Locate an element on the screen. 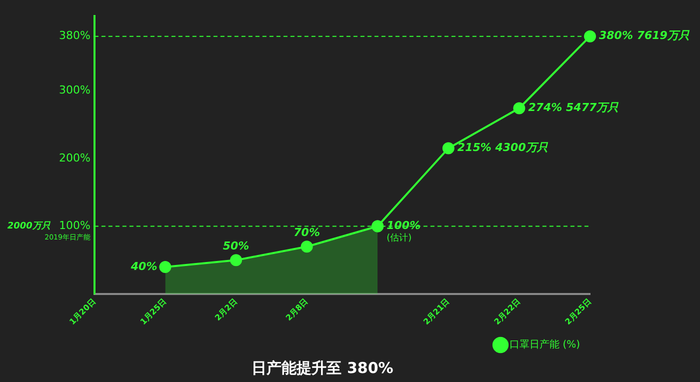 This screenshot has height=382, width=700. text: 2000万只 is located at coordinates (29, 226).